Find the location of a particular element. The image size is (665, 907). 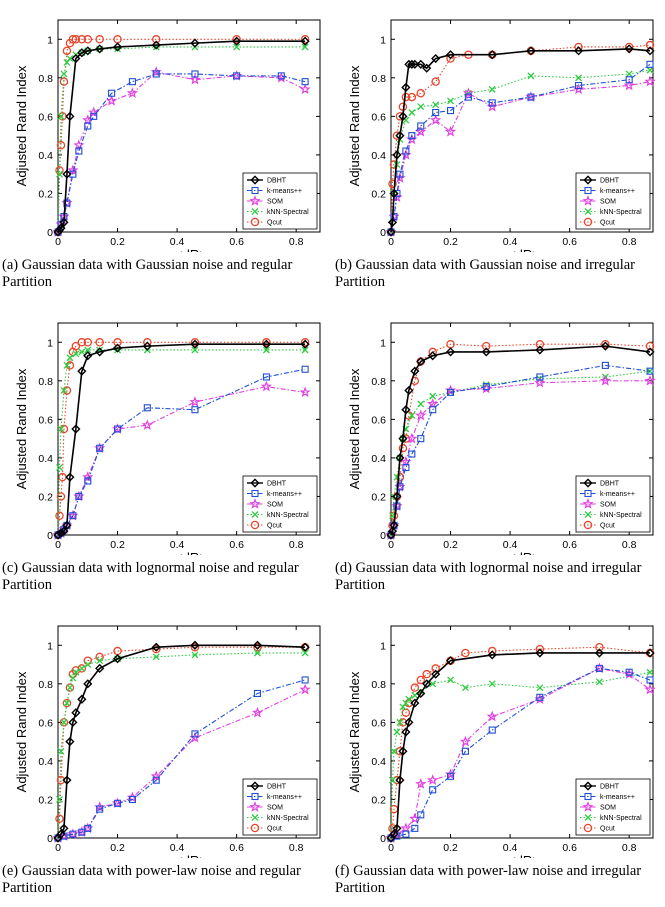

x-tick-label: 0.6 is located at coordinates (569, 848).